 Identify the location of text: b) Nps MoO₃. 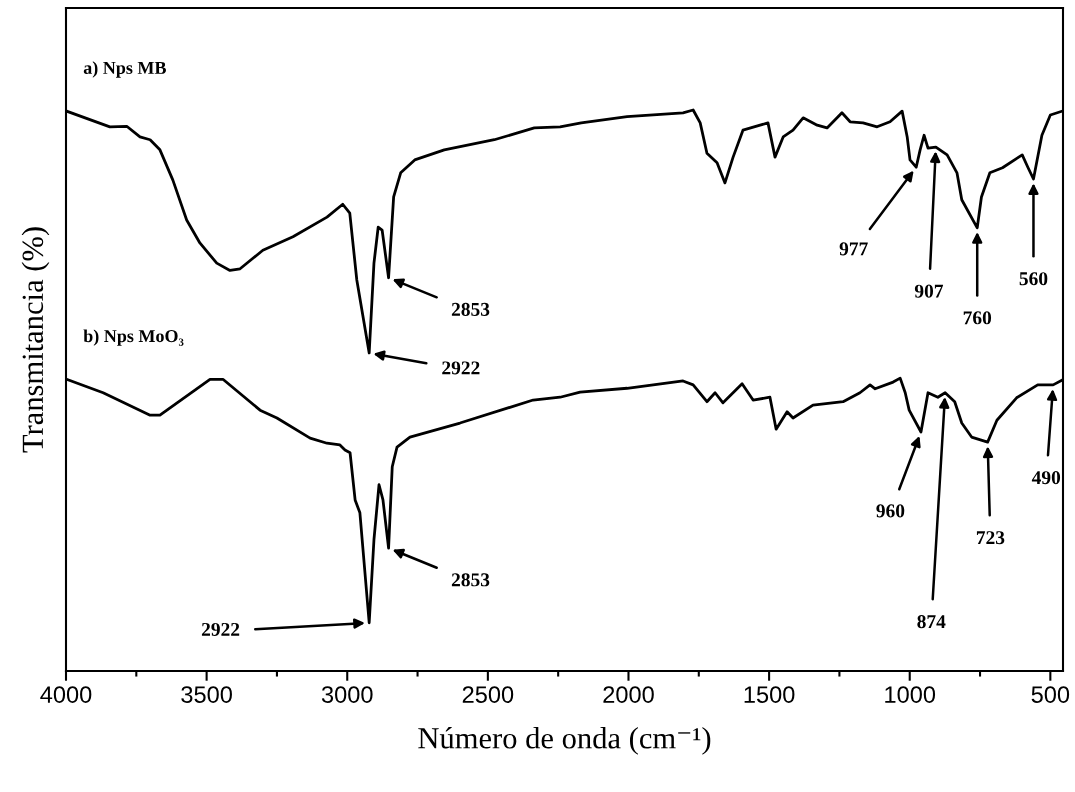
(133, 337).